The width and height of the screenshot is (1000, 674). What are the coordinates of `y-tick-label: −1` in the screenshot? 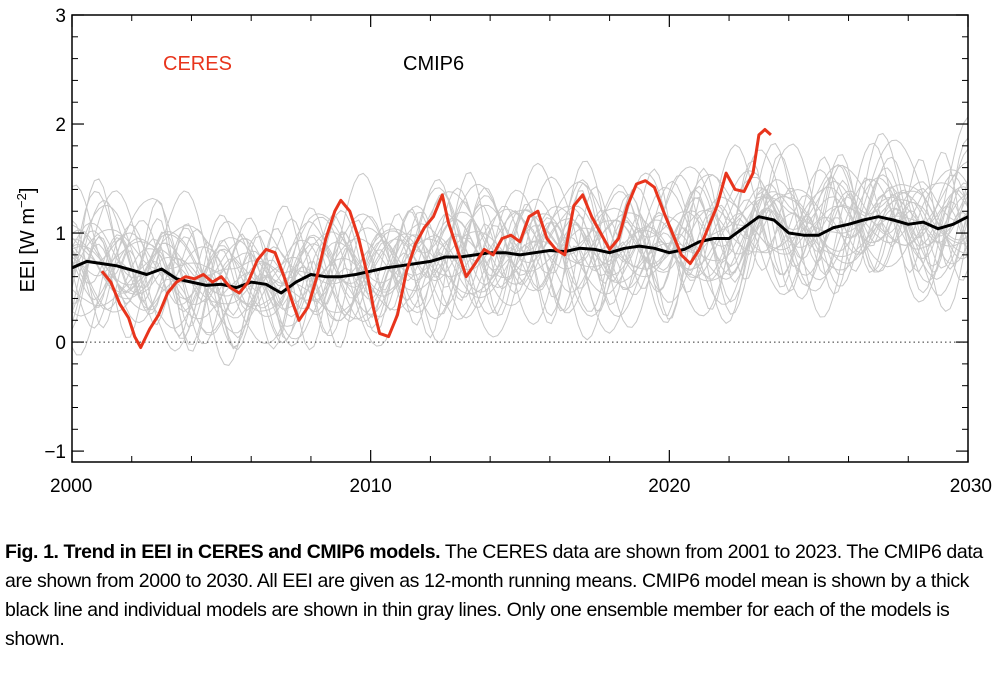 It's located at (55, 452).